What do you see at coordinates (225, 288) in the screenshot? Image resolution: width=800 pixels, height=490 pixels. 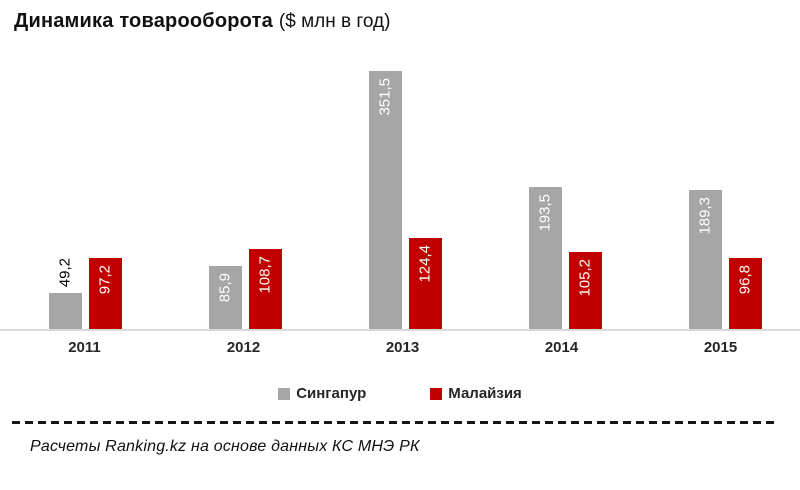 I see `bar-value-label-singapore-2012: 85,9` at bounding box center [225, 288].